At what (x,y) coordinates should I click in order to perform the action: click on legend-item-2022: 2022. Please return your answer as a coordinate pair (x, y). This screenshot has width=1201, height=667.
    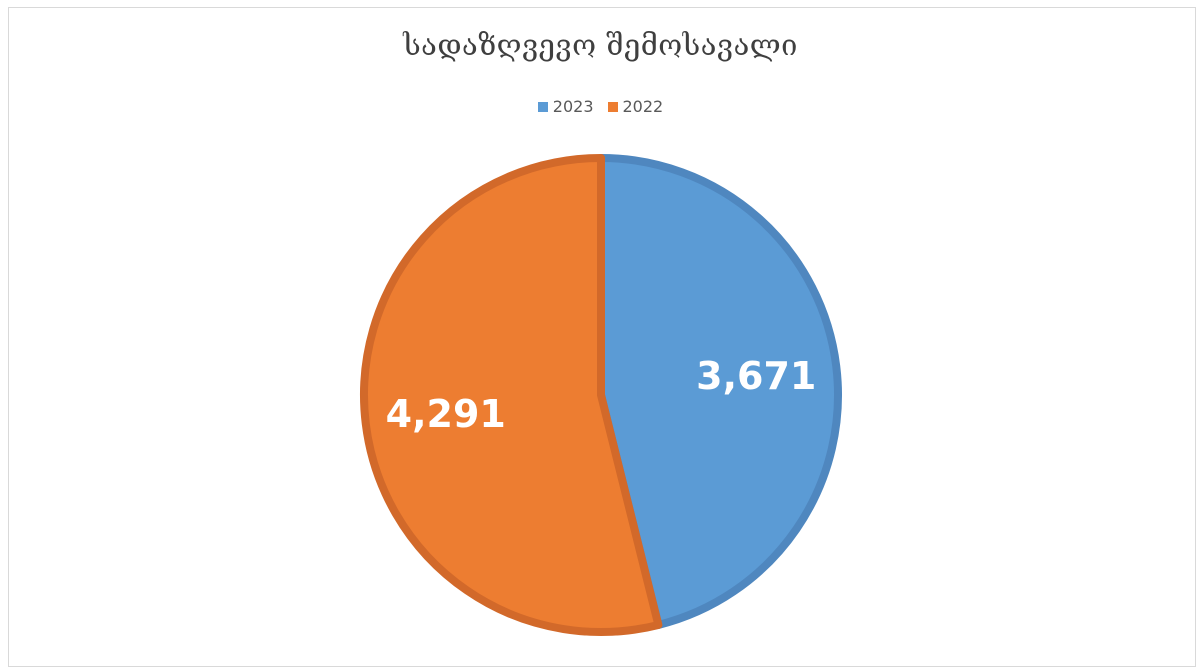
    Looking at the image, I should click on (635, 106).